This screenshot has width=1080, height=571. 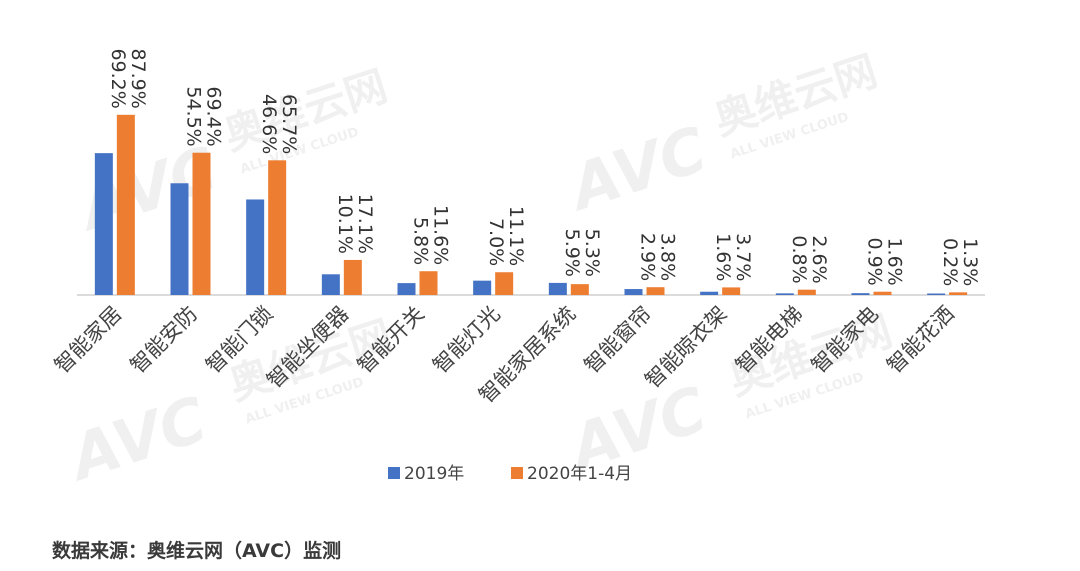 I want to click on data-label-2019-6: 5.9%, so click(x=572, y=253).